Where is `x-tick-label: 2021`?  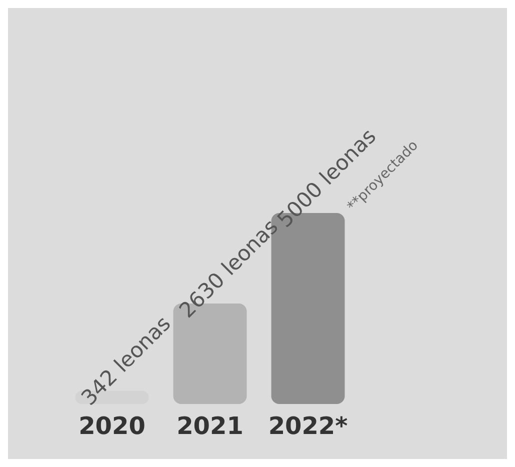
x-tick-label: 2021 is located at coordinates (210, 426).